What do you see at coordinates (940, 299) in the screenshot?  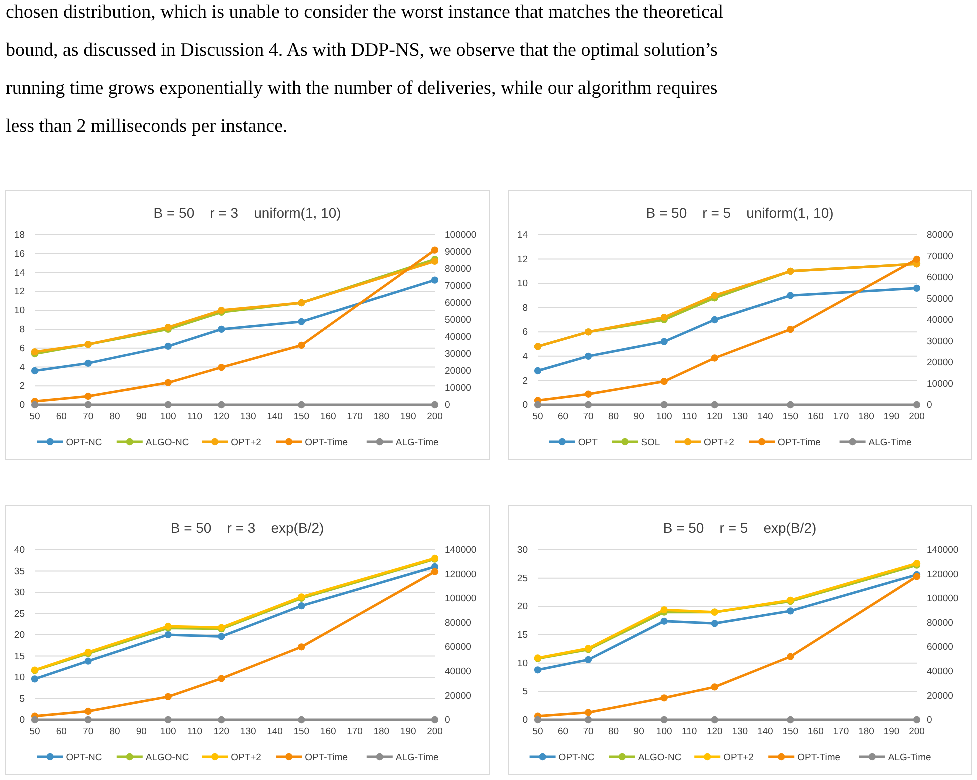 I see `y2-tick-label: 50000` at bounding box center [940, 299].